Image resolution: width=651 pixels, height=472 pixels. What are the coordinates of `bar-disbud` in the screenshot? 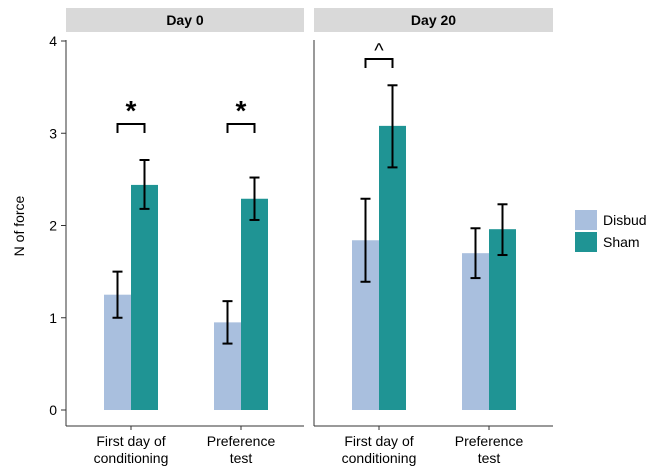 It's located at (475, 331).